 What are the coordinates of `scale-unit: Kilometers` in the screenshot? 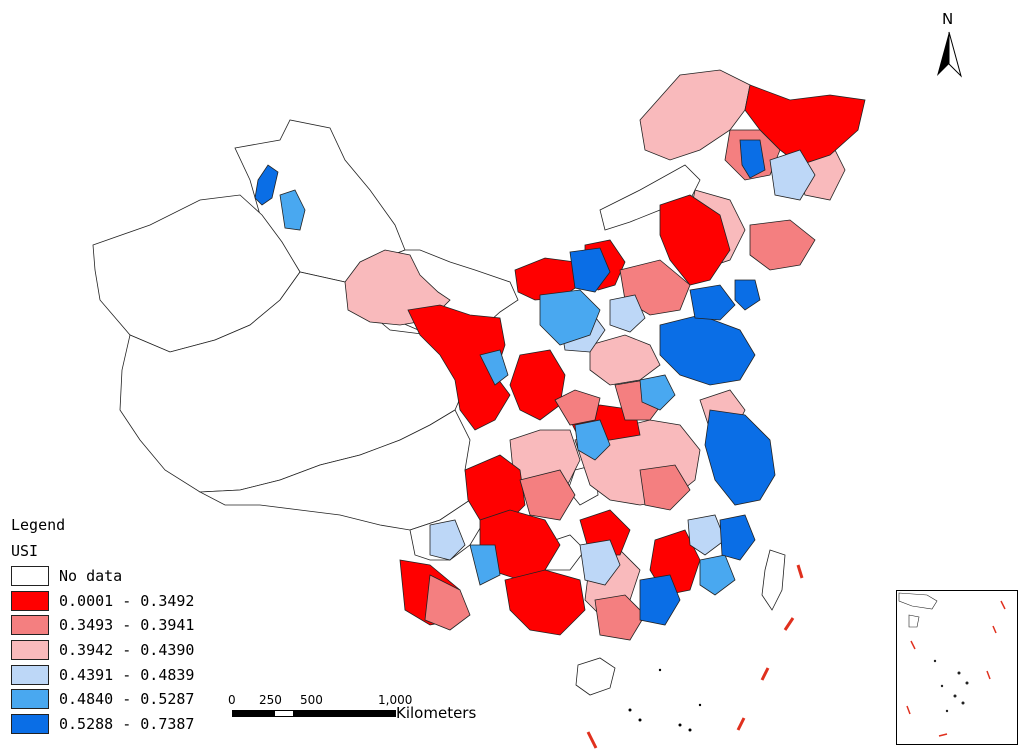 It's located at (436, 713).